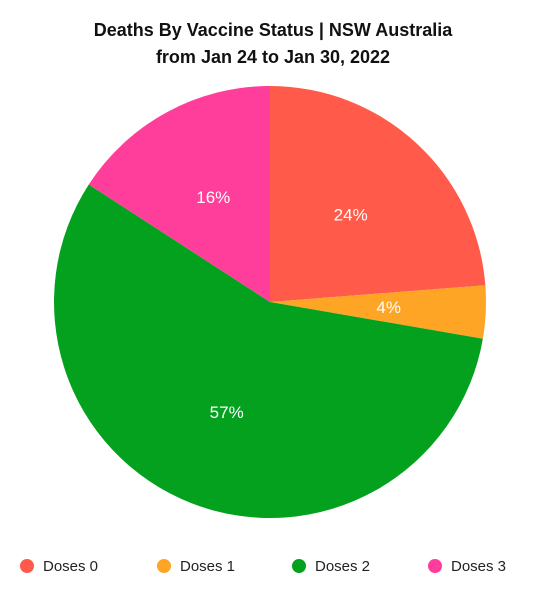 The height and width of the screenshot is (593, 546). What do you see at coordinates (213, 197) in the screenshot?
I see `slice-label-doses-3: 16%` at bounding box center [213, 197].